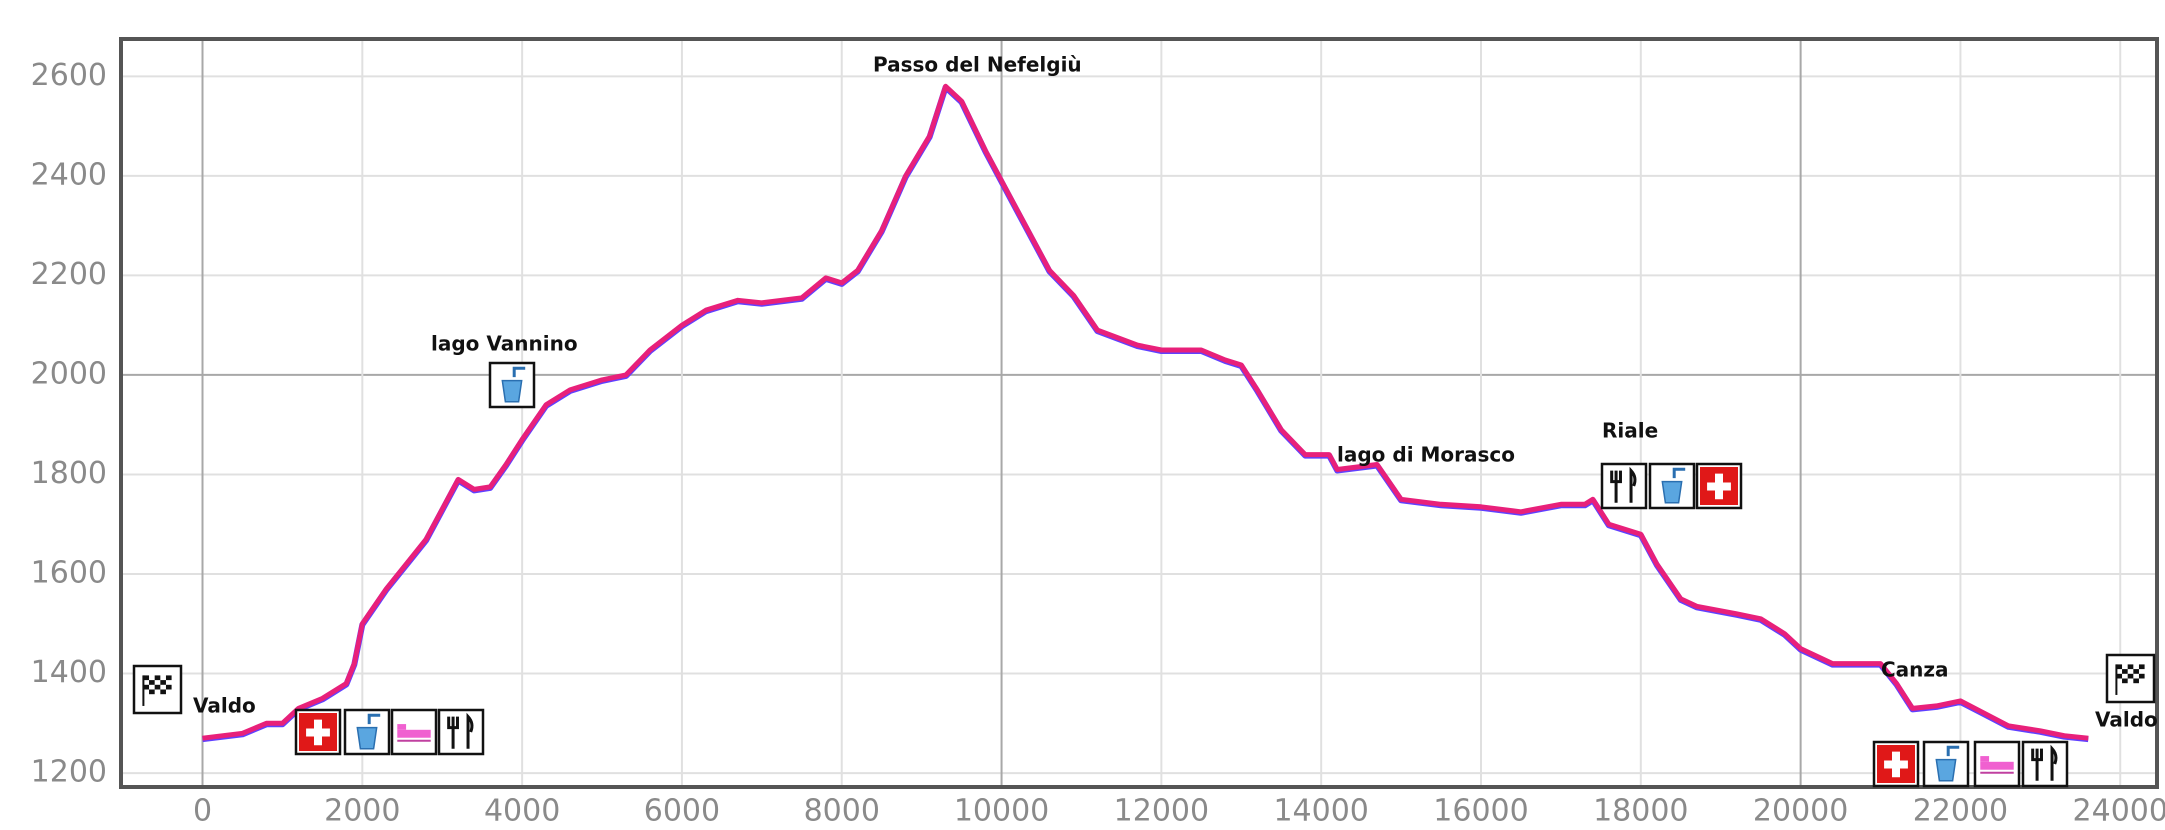 Image resolution: width=2165 pixels, height=830 pixels. What do you see at coordinates (977, 65) in the screenshot?
I see `waypoint-label: Passo del Nefelgiù` at bounding box center [977, 65].